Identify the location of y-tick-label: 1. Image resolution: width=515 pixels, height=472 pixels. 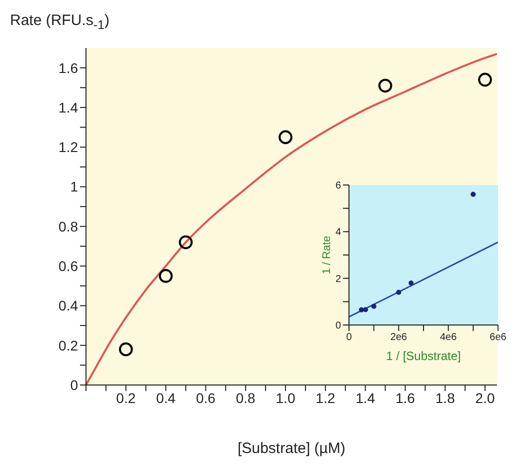
(74, 186).